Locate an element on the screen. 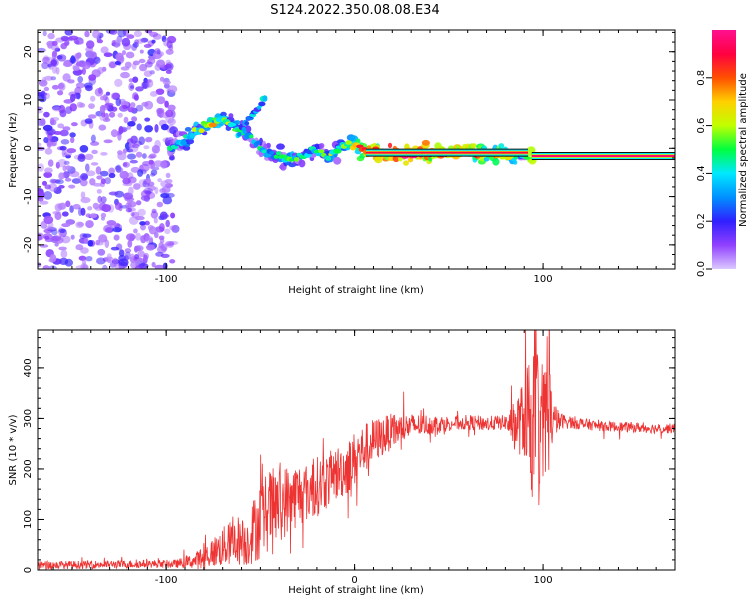  ytick-label: -20 is located at coordinates (28, 245).